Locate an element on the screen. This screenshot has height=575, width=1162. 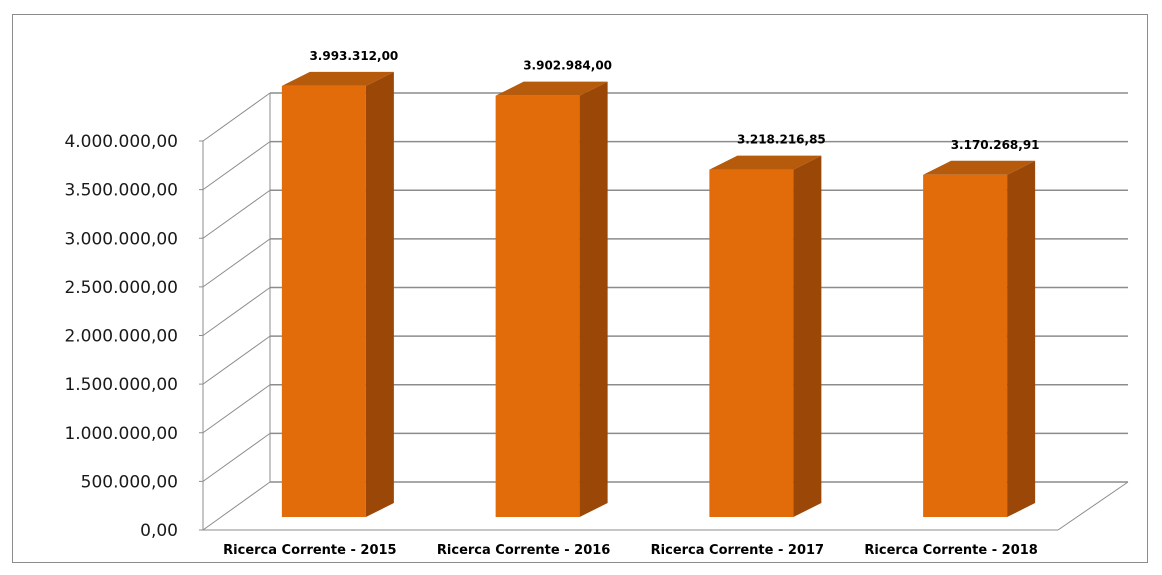
y-tick-label: 1.500.000,00 is located at coordinates (121, 385).